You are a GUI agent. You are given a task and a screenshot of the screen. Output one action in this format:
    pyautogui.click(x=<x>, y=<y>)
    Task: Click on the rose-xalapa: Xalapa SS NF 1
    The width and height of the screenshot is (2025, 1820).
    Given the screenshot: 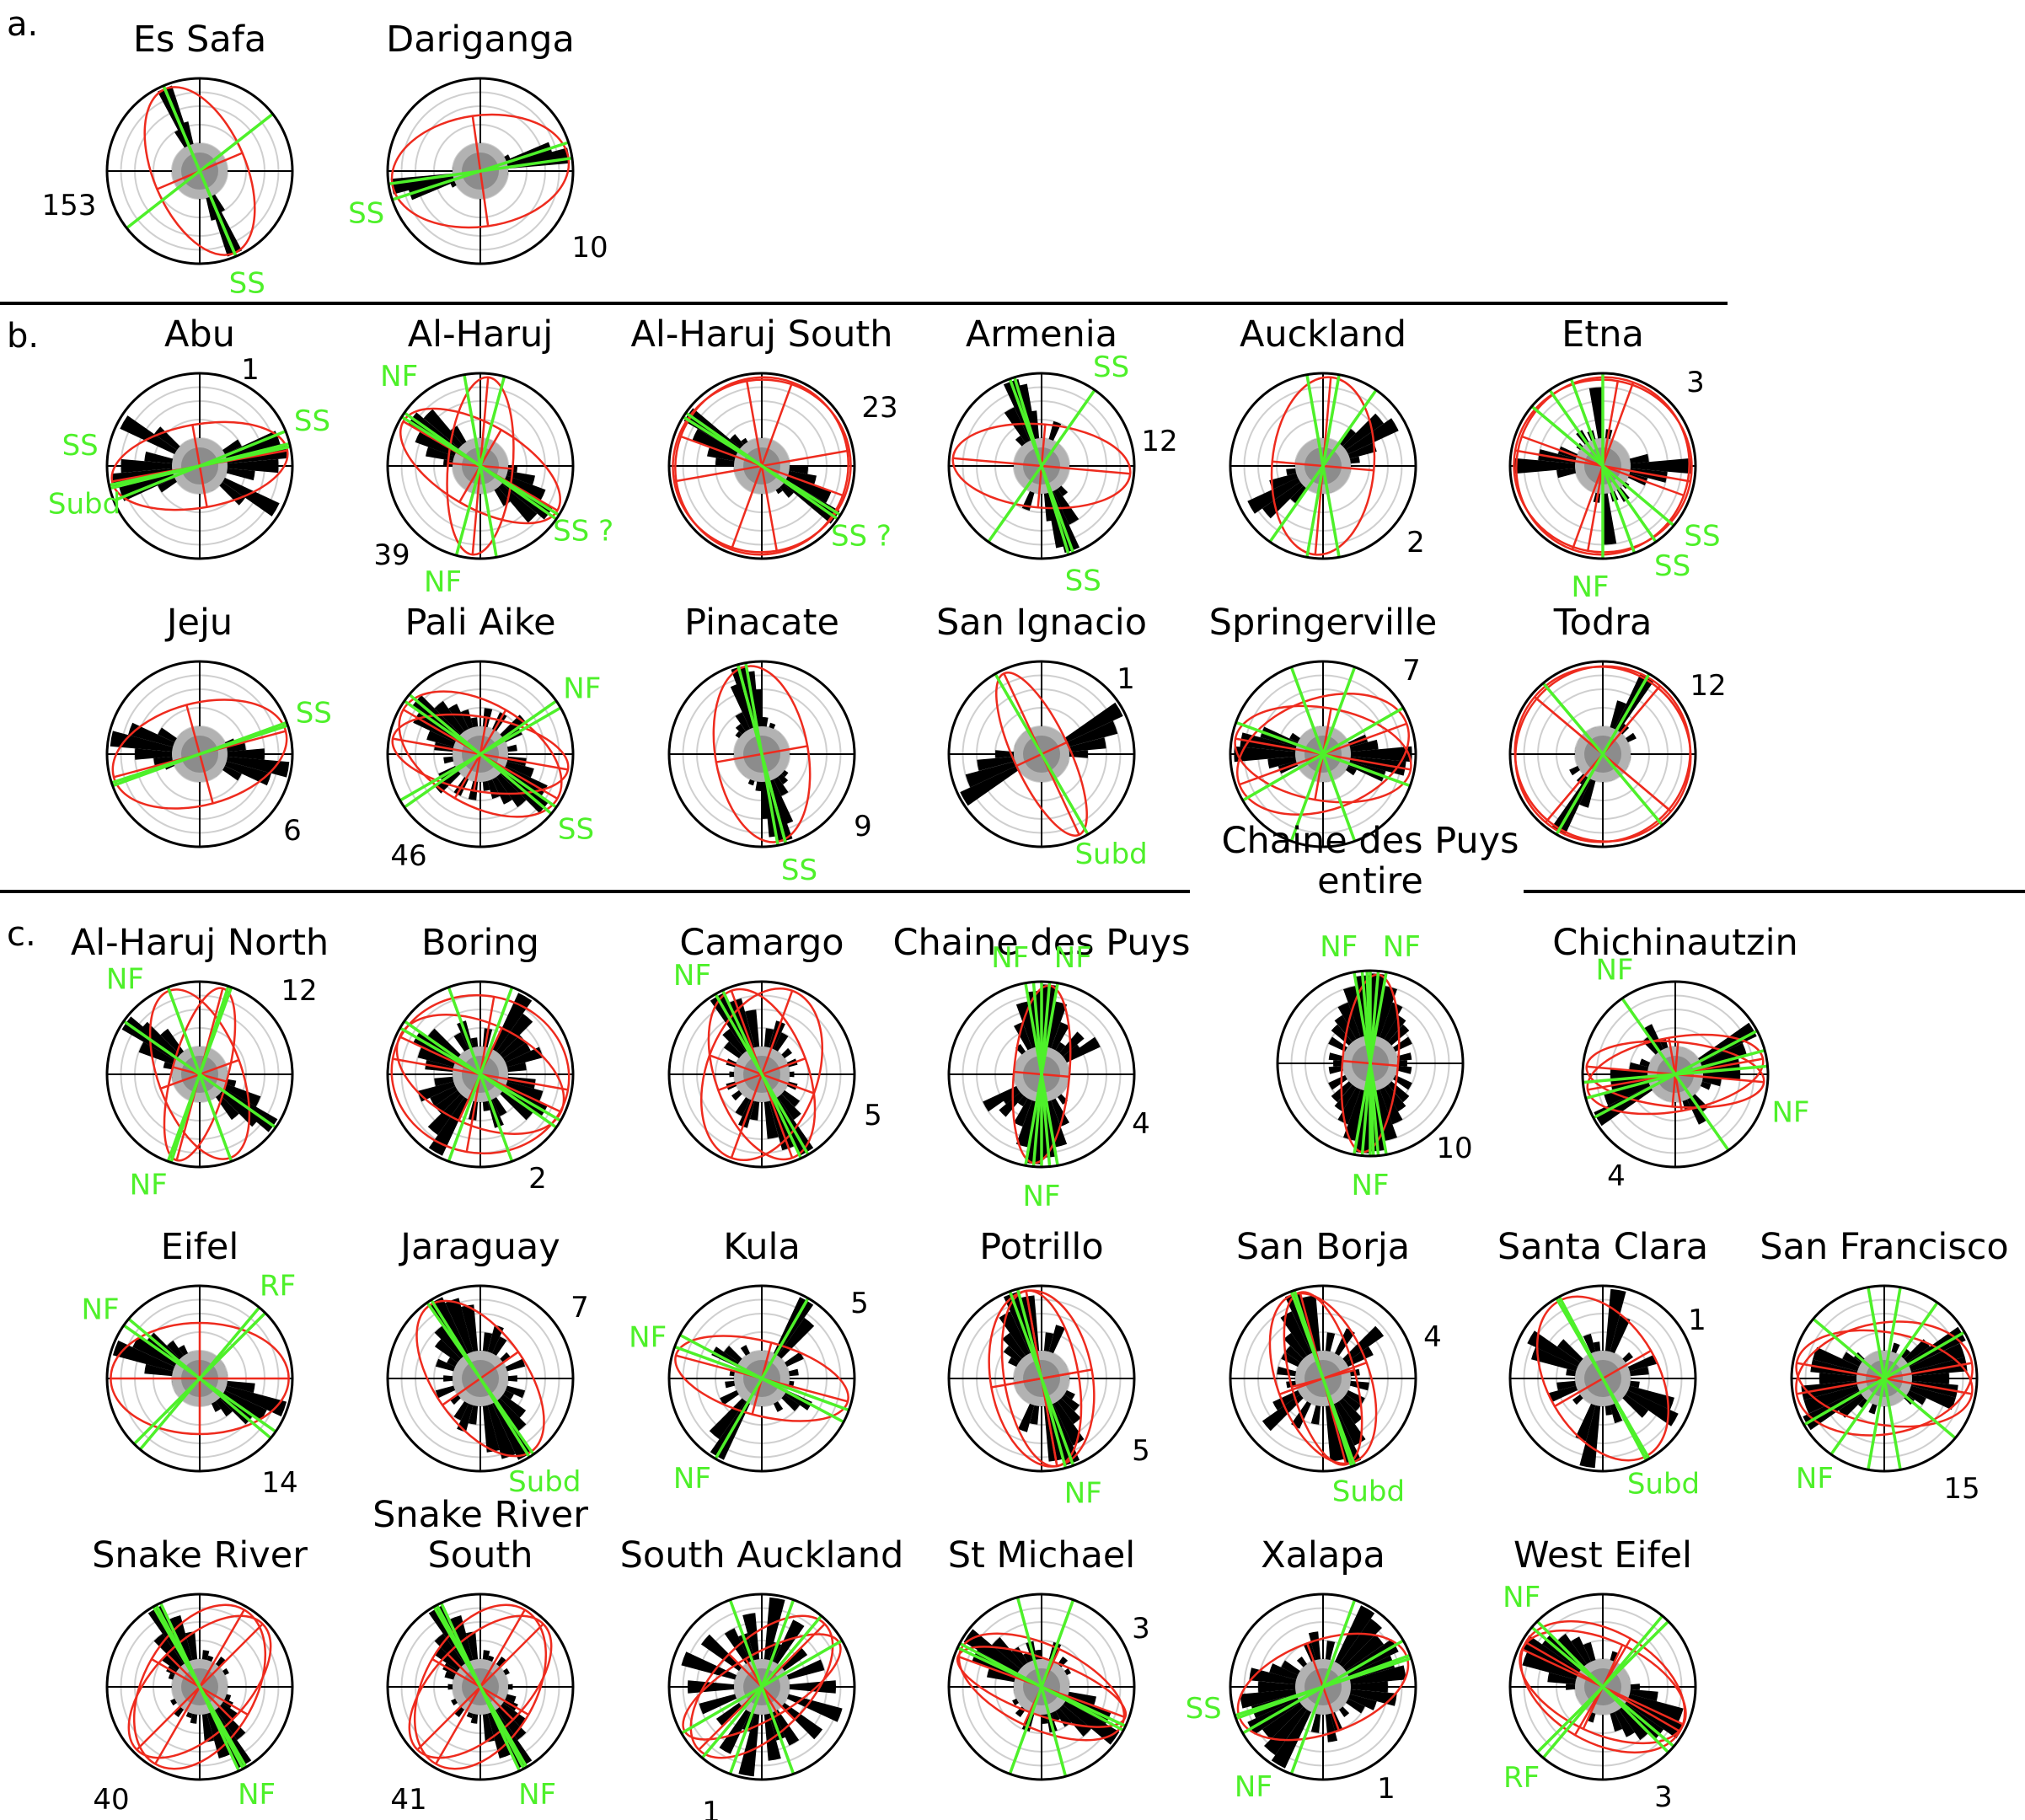 What is the action you would take?
    pyautogui.click(x=1301, y=1670)
    